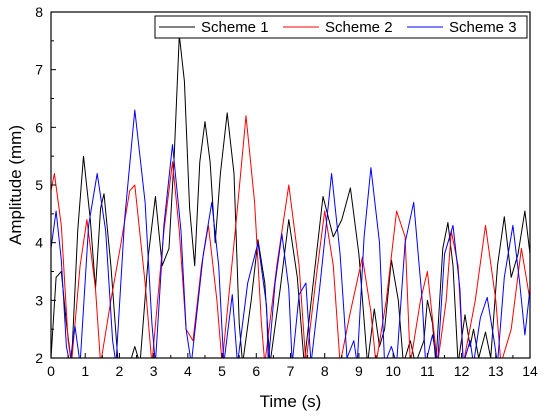  Describe the element at coordinates (393, 371) in the screenshot. I see `x-tick-label: 10` at that location.